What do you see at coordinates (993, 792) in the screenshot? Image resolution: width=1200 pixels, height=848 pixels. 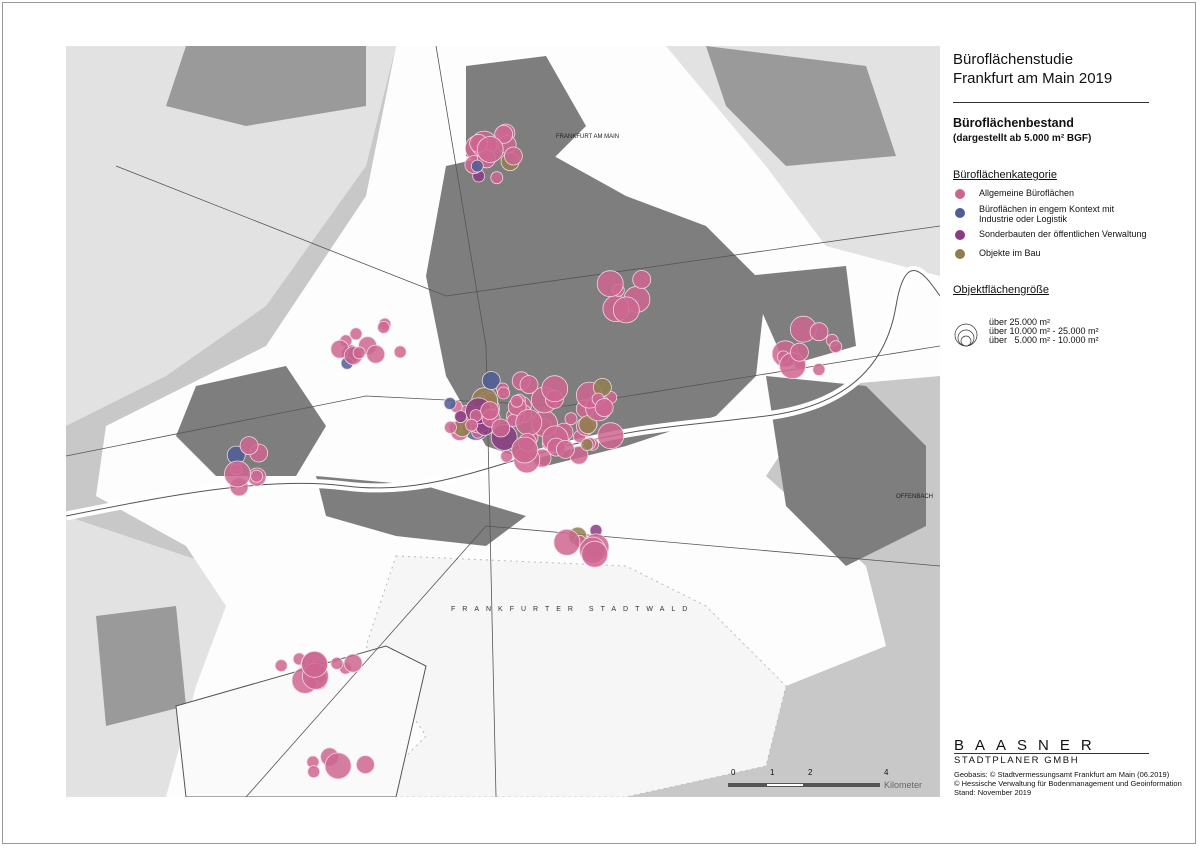 I see `credit-line: Stand: November 2019` at bounding box center [993, 792].